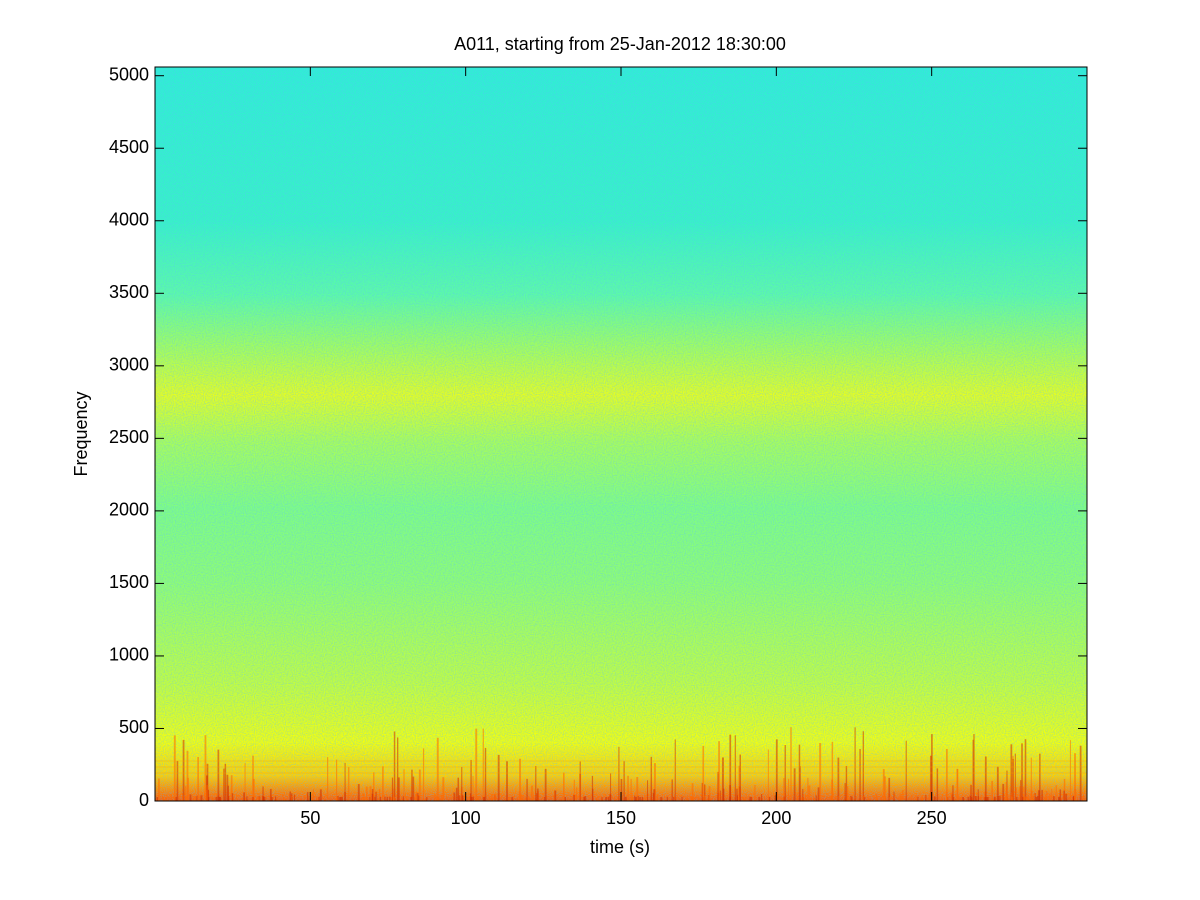 This screenshot has height=900, width=1200. Describe the element at coordinates (466, 818) in the screenshot. I see `x-tick-label: 100` at that location.